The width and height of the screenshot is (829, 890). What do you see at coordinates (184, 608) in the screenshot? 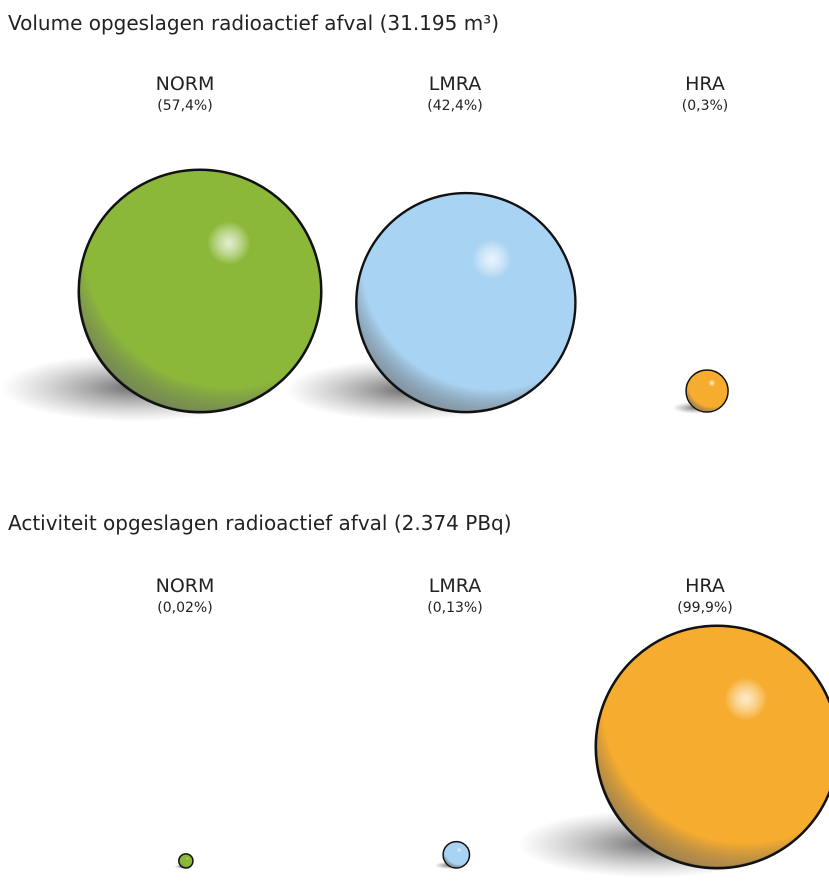
I see `value-label: (0,02%)` at bounding box center [184, 608].